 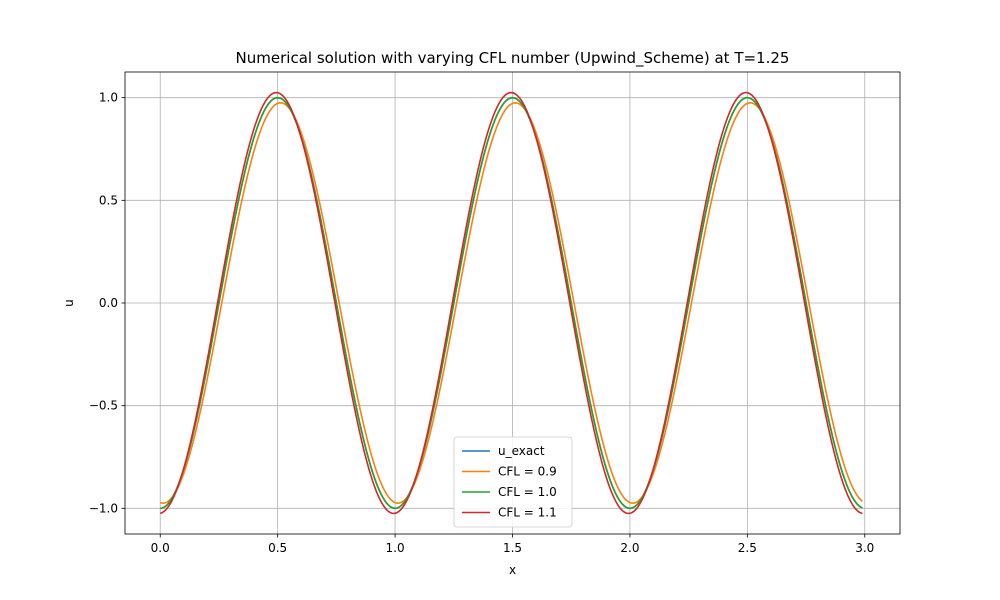 What do you see at coordinates (160, 548) in the screenshot?
I see `x-tick-label: 0.0` at bounding box center [160, 548].